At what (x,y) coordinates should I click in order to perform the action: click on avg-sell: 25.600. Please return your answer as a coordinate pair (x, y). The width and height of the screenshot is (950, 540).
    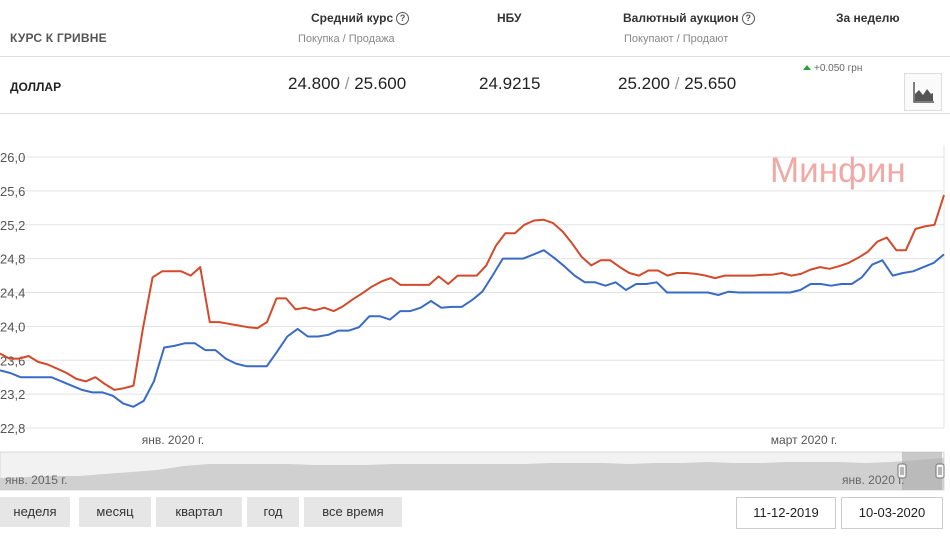
    Looking at the image, I should click on (380, 83).